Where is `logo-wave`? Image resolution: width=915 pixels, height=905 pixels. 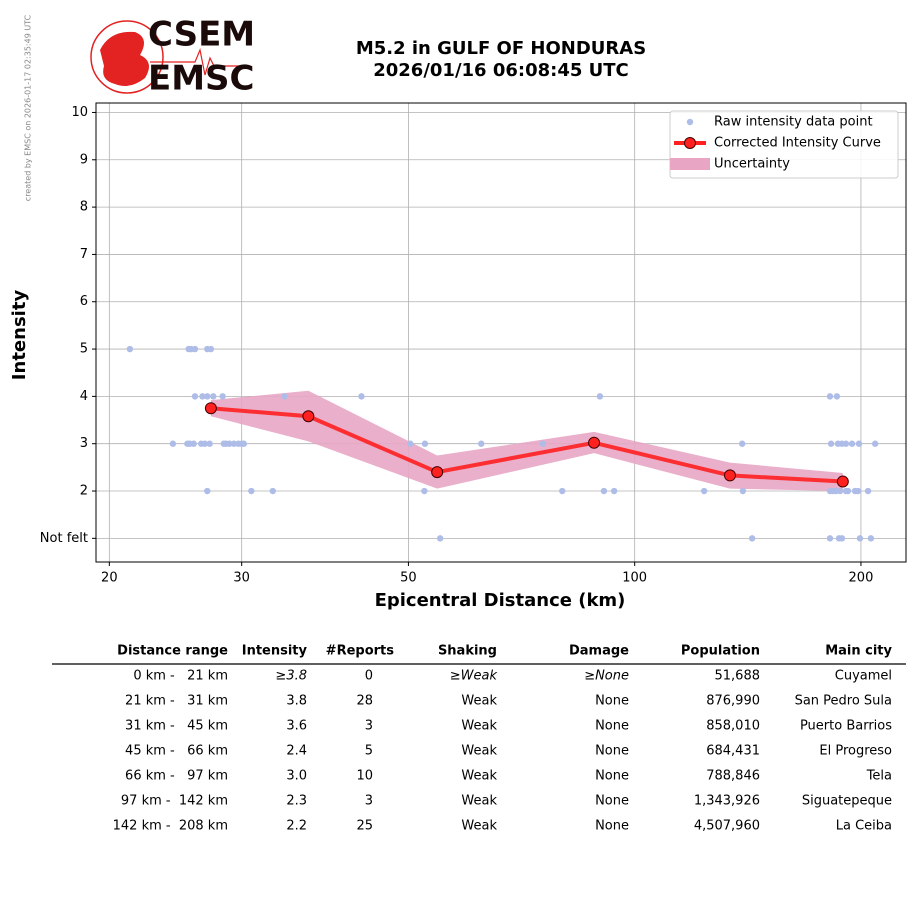 logo-wave is located at coordinates (200, 61).